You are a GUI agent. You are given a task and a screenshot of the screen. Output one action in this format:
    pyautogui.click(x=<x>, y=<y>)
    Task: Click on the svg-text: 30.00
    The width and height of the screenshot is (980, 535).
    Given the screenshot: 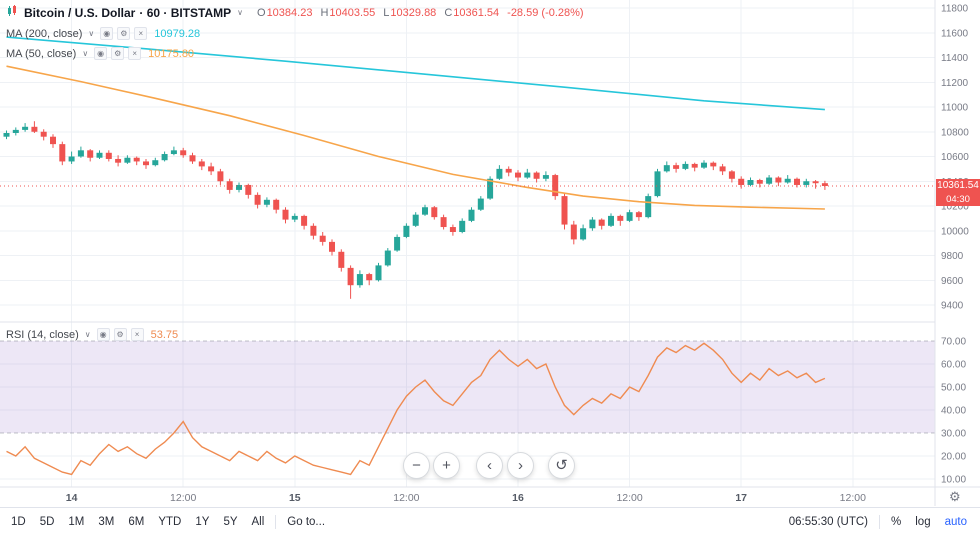 What is the action you would take?
    pyautogui.click(x=953, y=434)
    